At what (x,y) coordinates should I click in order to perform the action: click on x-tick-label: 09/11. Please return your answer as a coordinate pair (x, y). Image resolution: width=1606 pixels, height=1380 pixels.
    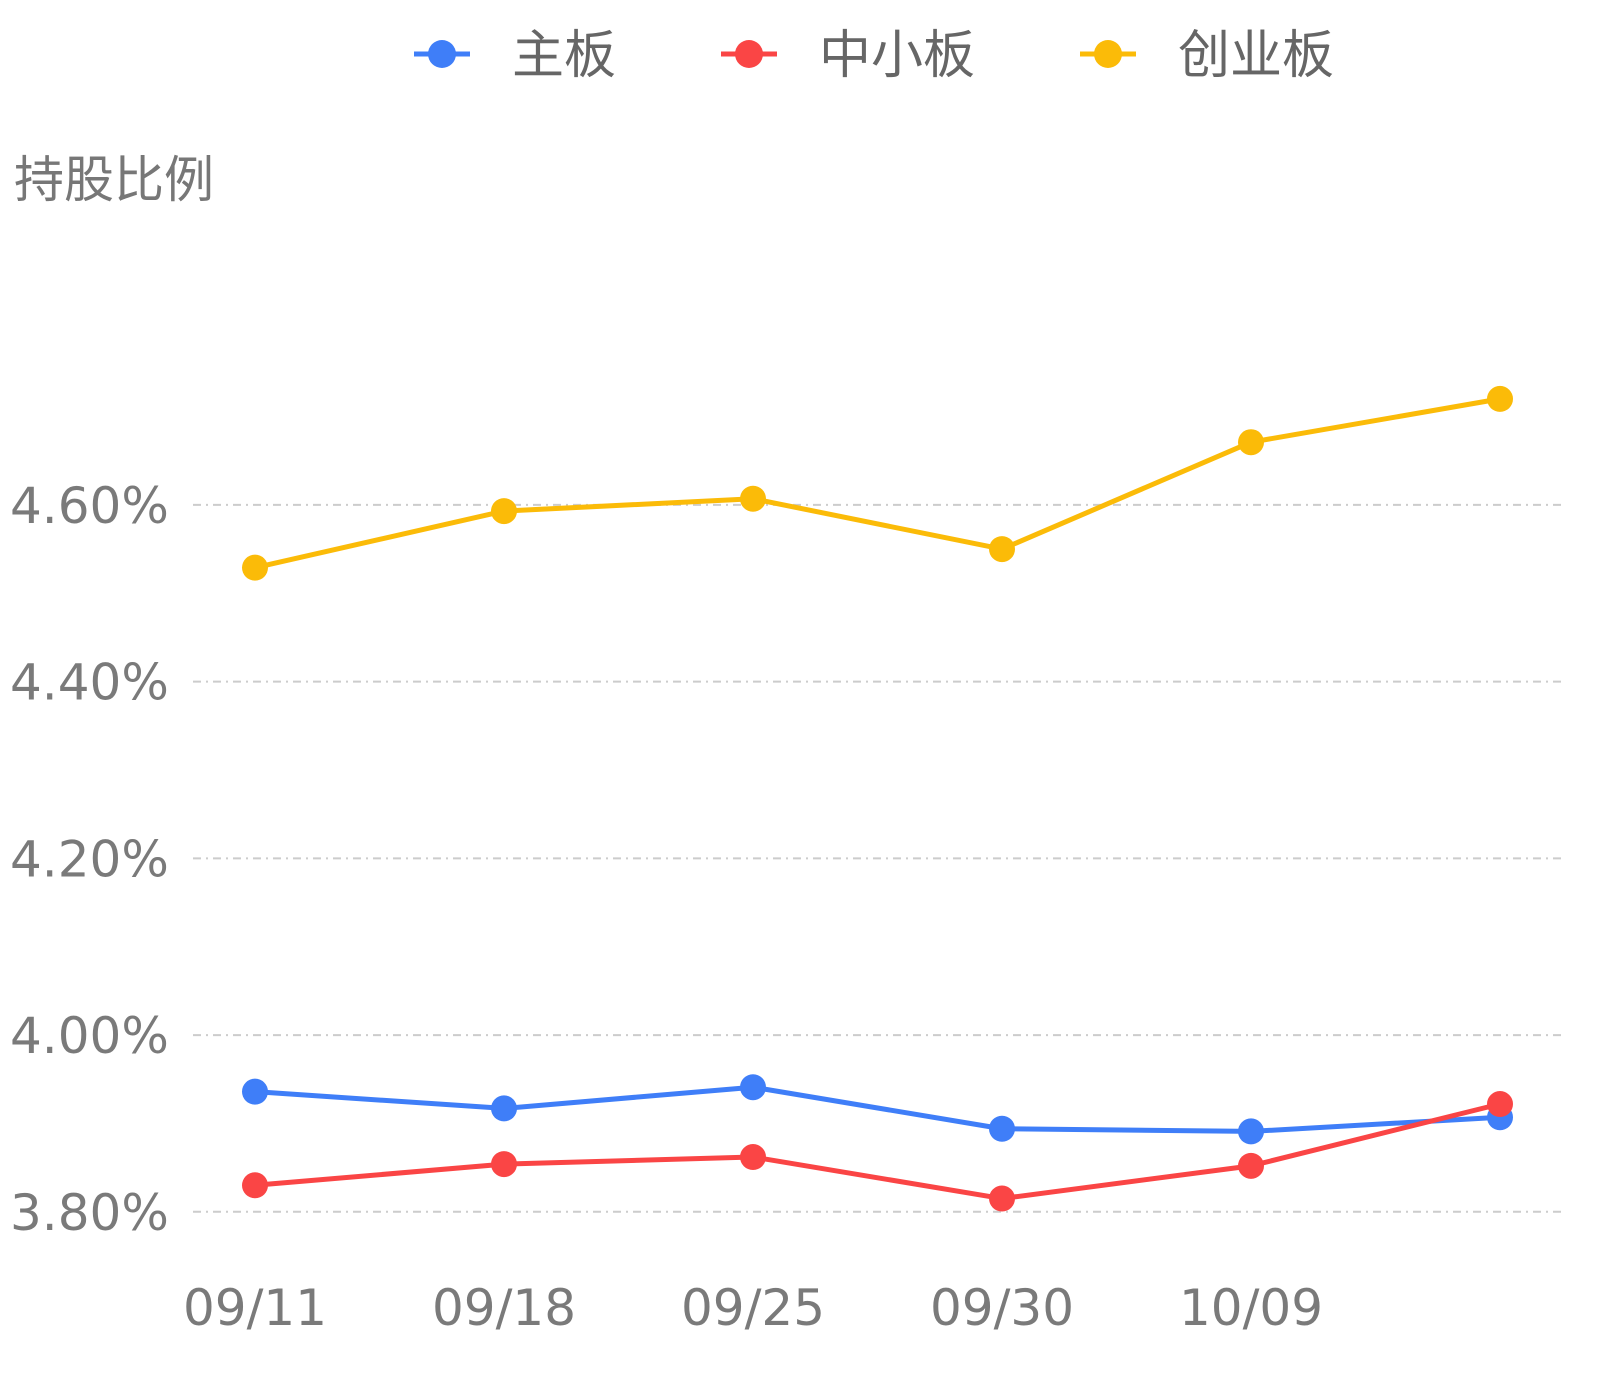
    Looking at the image, I should click on (255, 1308).